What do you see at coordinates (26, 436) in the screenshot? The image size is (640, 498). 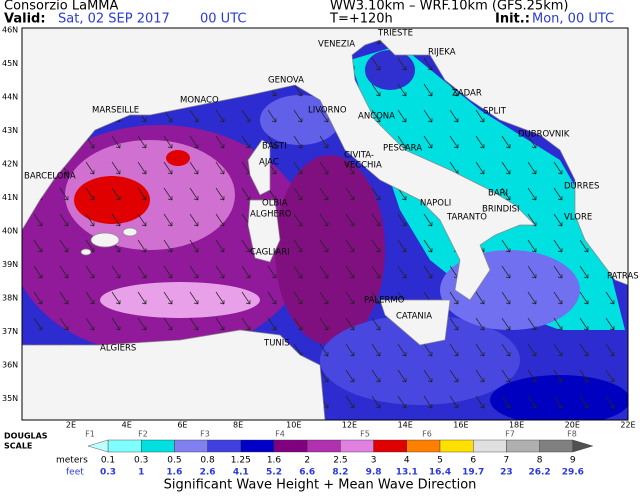 I see `scale-title: DOUGLAS` at bounding box center [26, 436].